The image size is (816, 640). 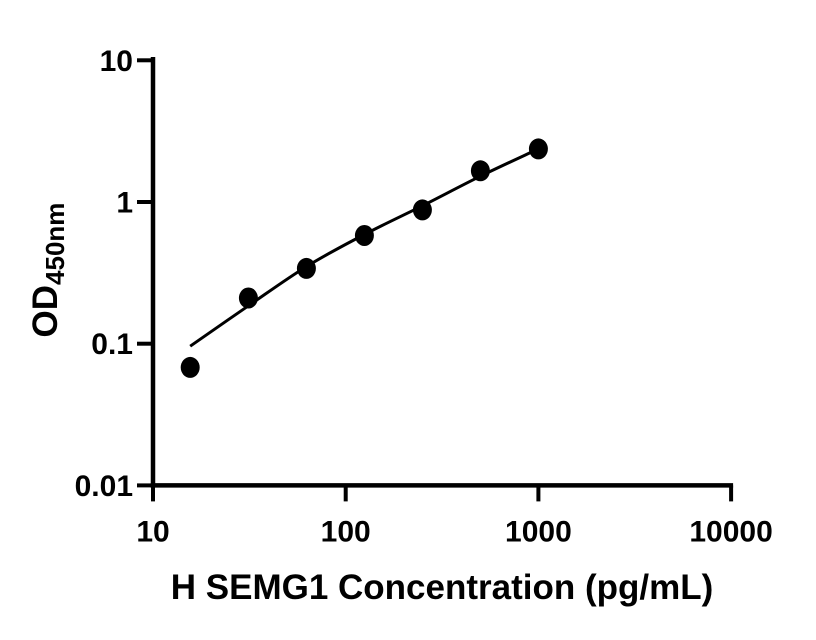 I want to click on x-tick-label: 1000, so click(x=538, y=531).